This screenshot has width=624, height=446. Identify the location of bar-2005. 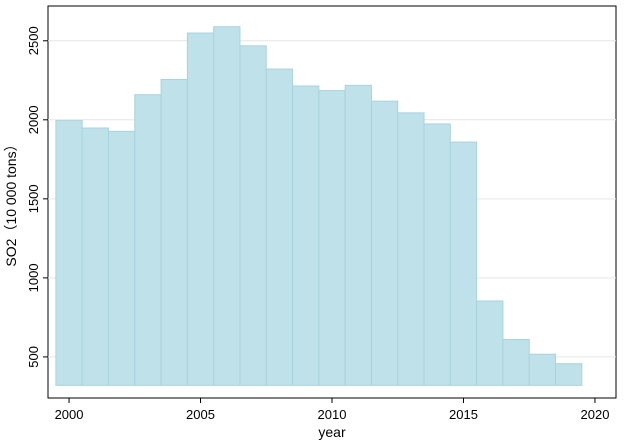
(200, 209).